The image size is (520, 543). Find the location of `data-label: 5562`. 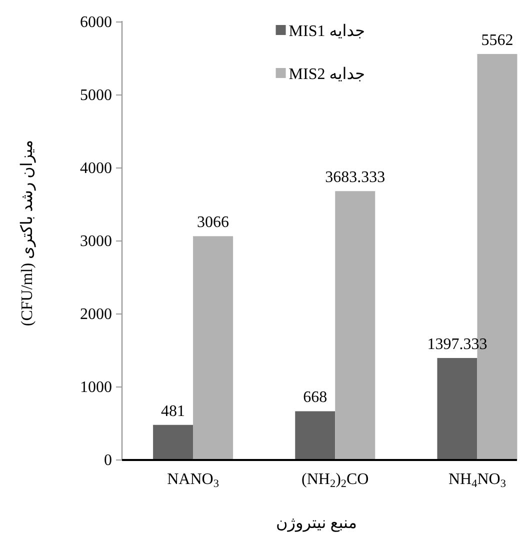

data-label: 5562 is located at coordinates (497, 40).